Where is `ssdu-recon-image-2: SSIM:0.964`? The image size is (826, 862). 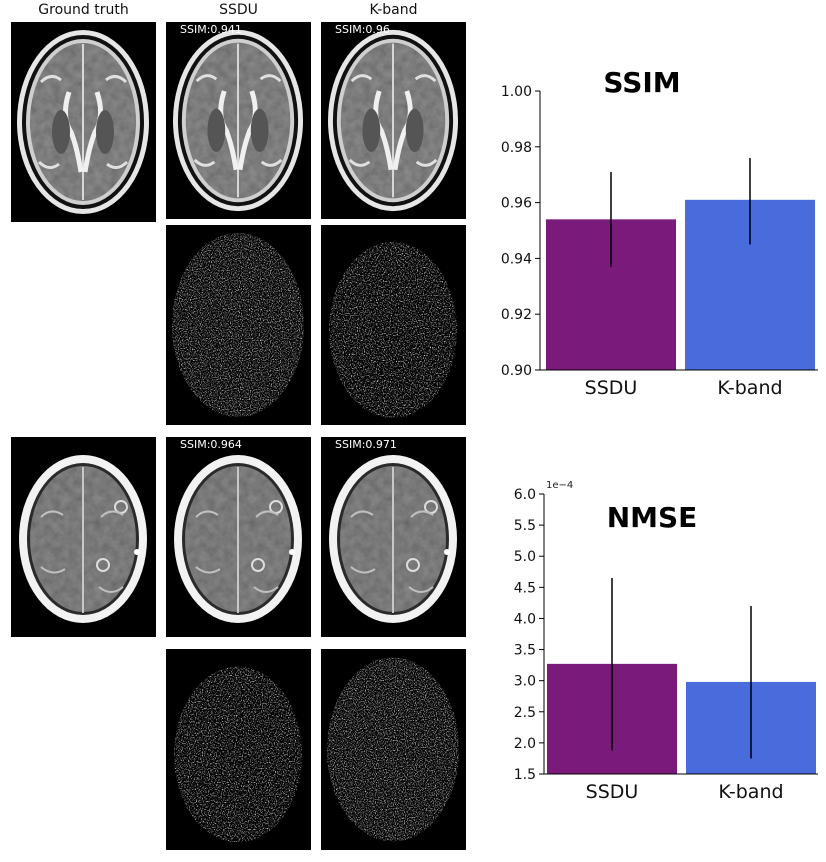 ssdu-recon-image-2: SSIM:0.964 is located at coordinates (238, 537).